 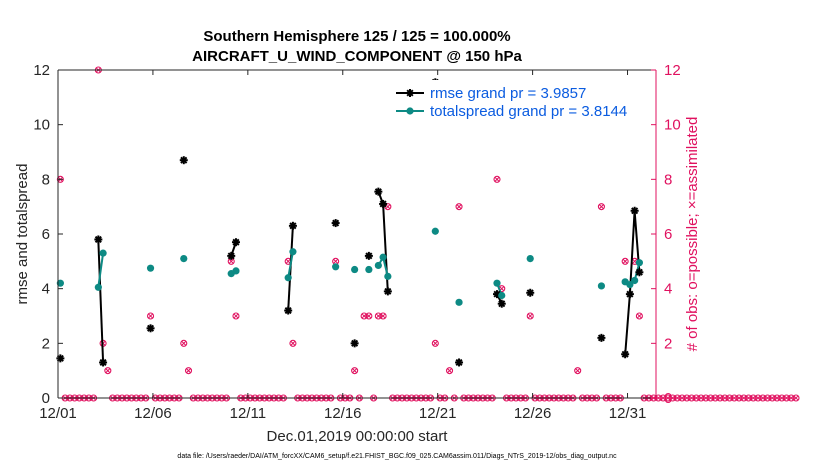 I want to click on legend-rmse-marker, so click(x=410, y=93).